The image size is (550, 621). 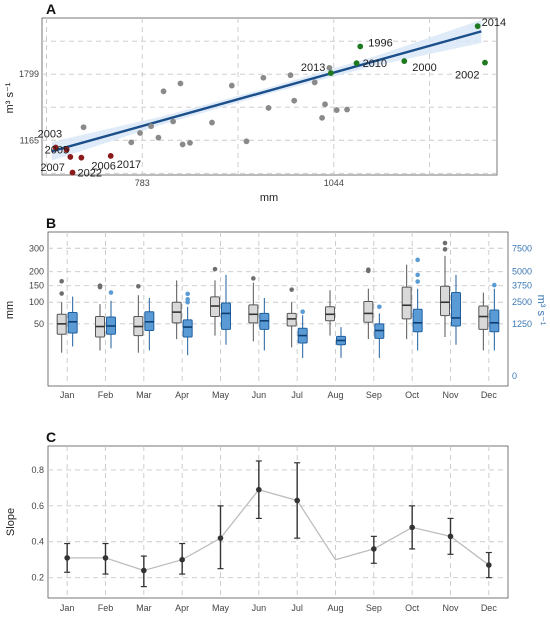 I want to click on slope-point-dec, so click(x=488, y=565).